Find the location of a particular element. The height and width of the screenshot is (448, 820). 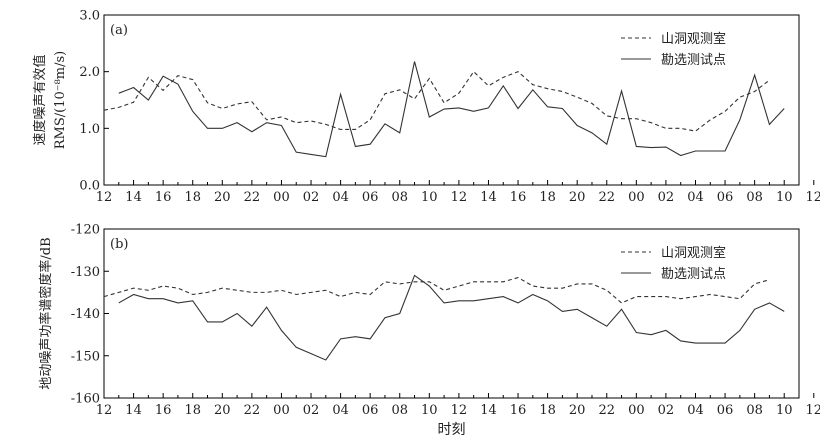

panel-a-ytick-label: 2.0 is located at coordinates (89, 72).